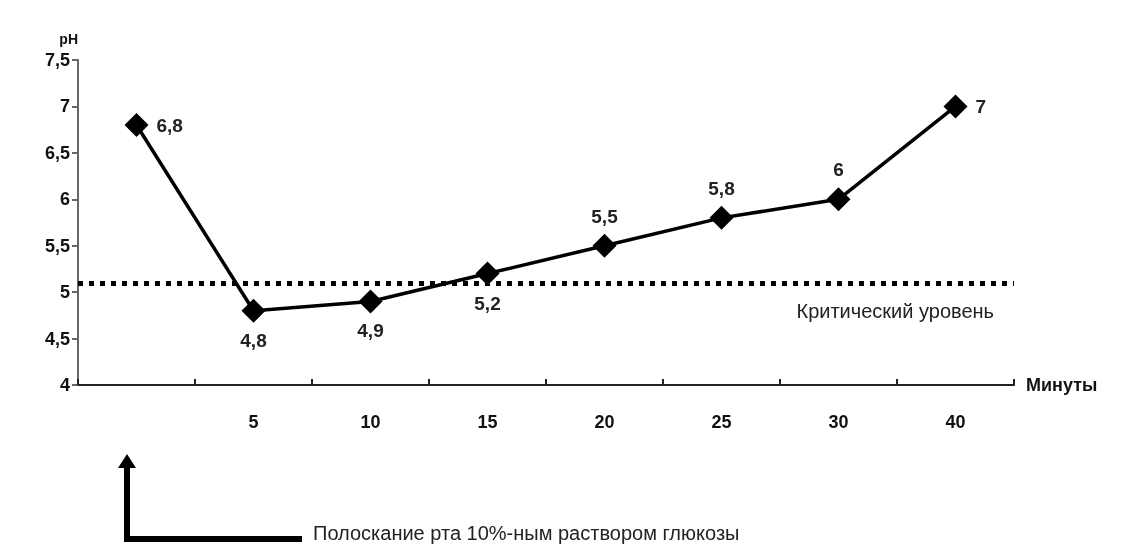 The width and height of the screenshot is (1137, 557). What do you see at coordinates (895, 310) in the screenshot?
I see `ref-line-label: Критический уровень` at bounding box center [895, 310].